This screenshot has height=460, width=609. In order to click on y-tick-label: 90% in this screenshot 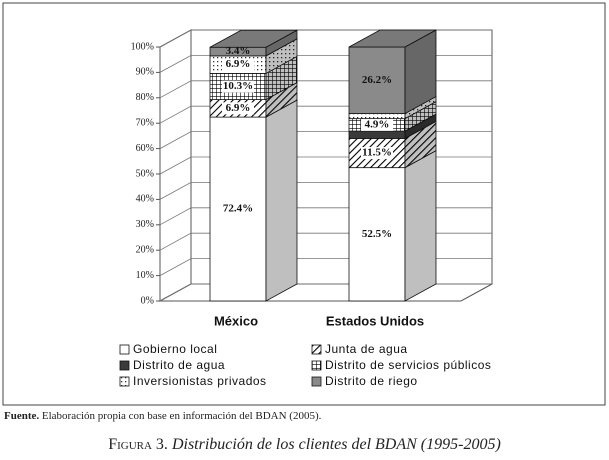, I will do `click(145, 72)`.